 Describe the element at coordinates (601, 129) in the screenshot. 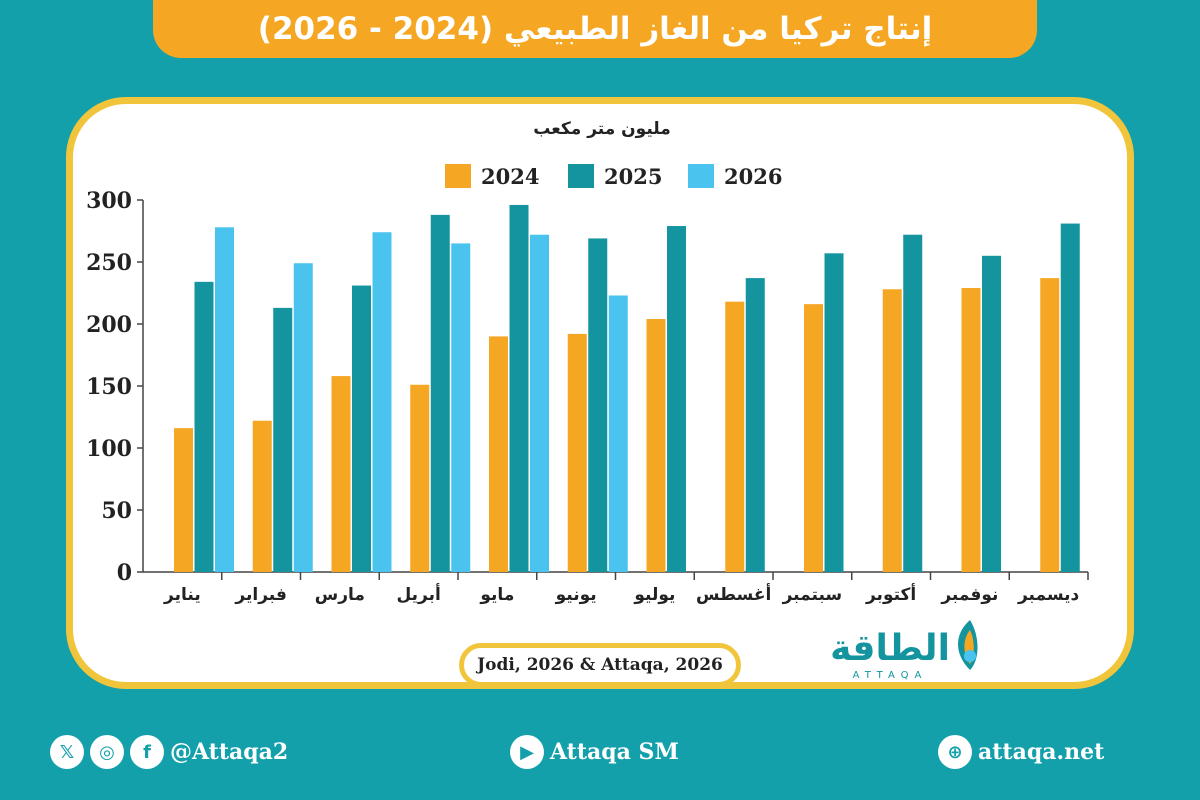

I see `y-axis-label: مليون متر مكعب` at that location.